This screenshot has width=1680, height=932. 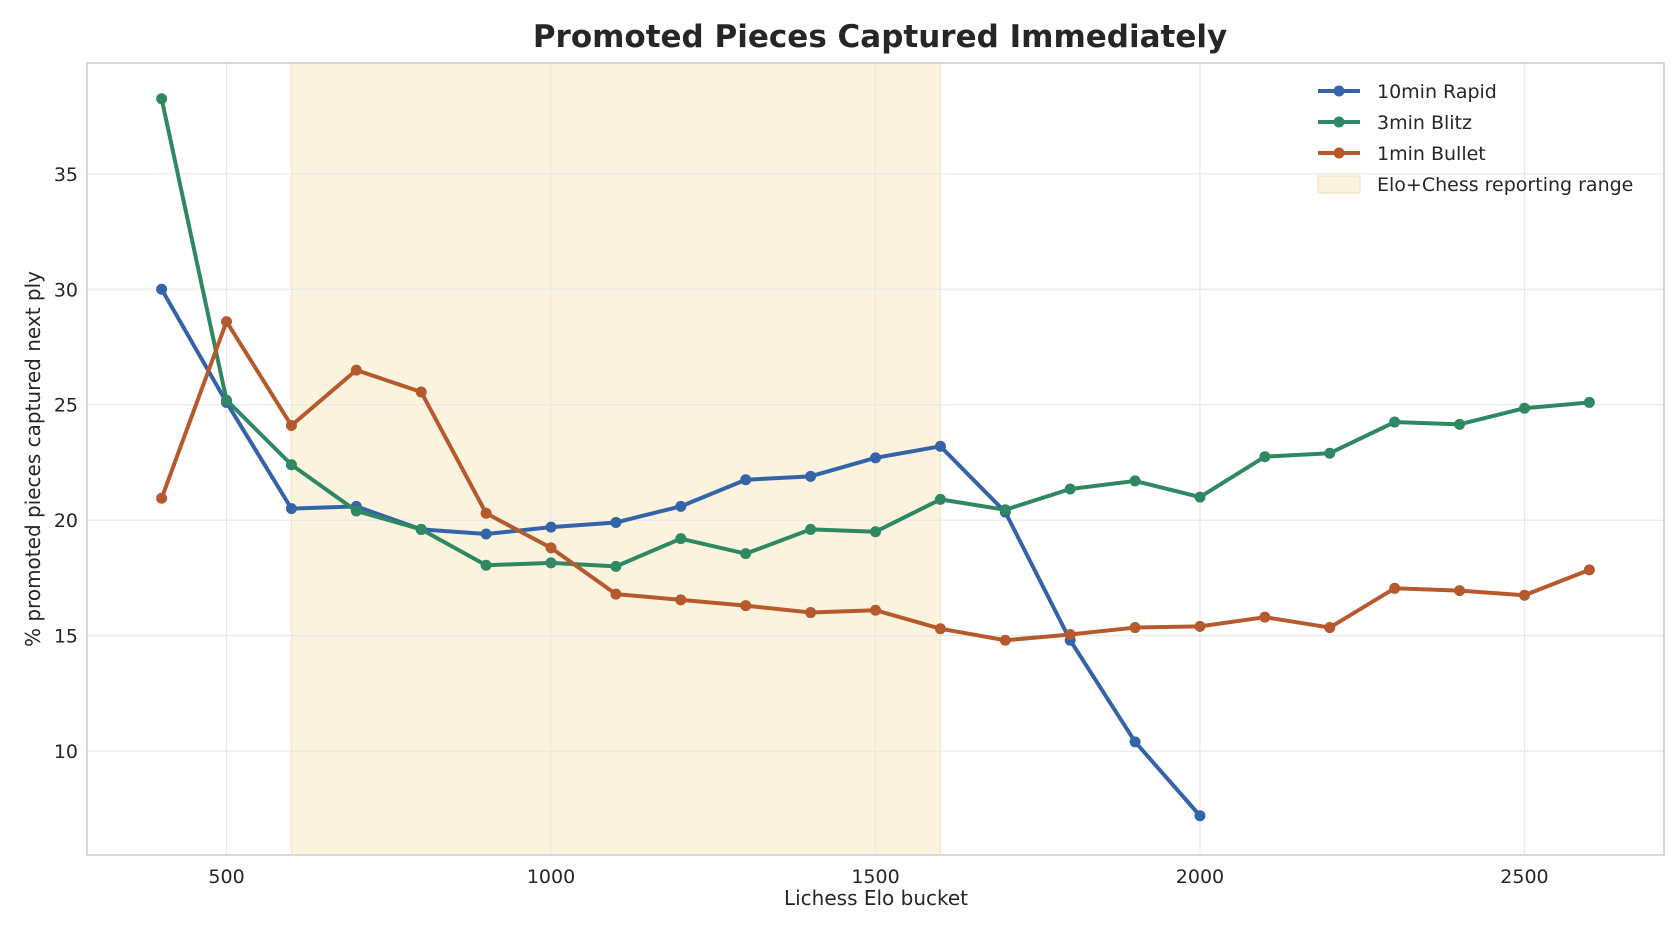 I want to click on legend-item: 1min Bullet, so click(x=1402, y=154).